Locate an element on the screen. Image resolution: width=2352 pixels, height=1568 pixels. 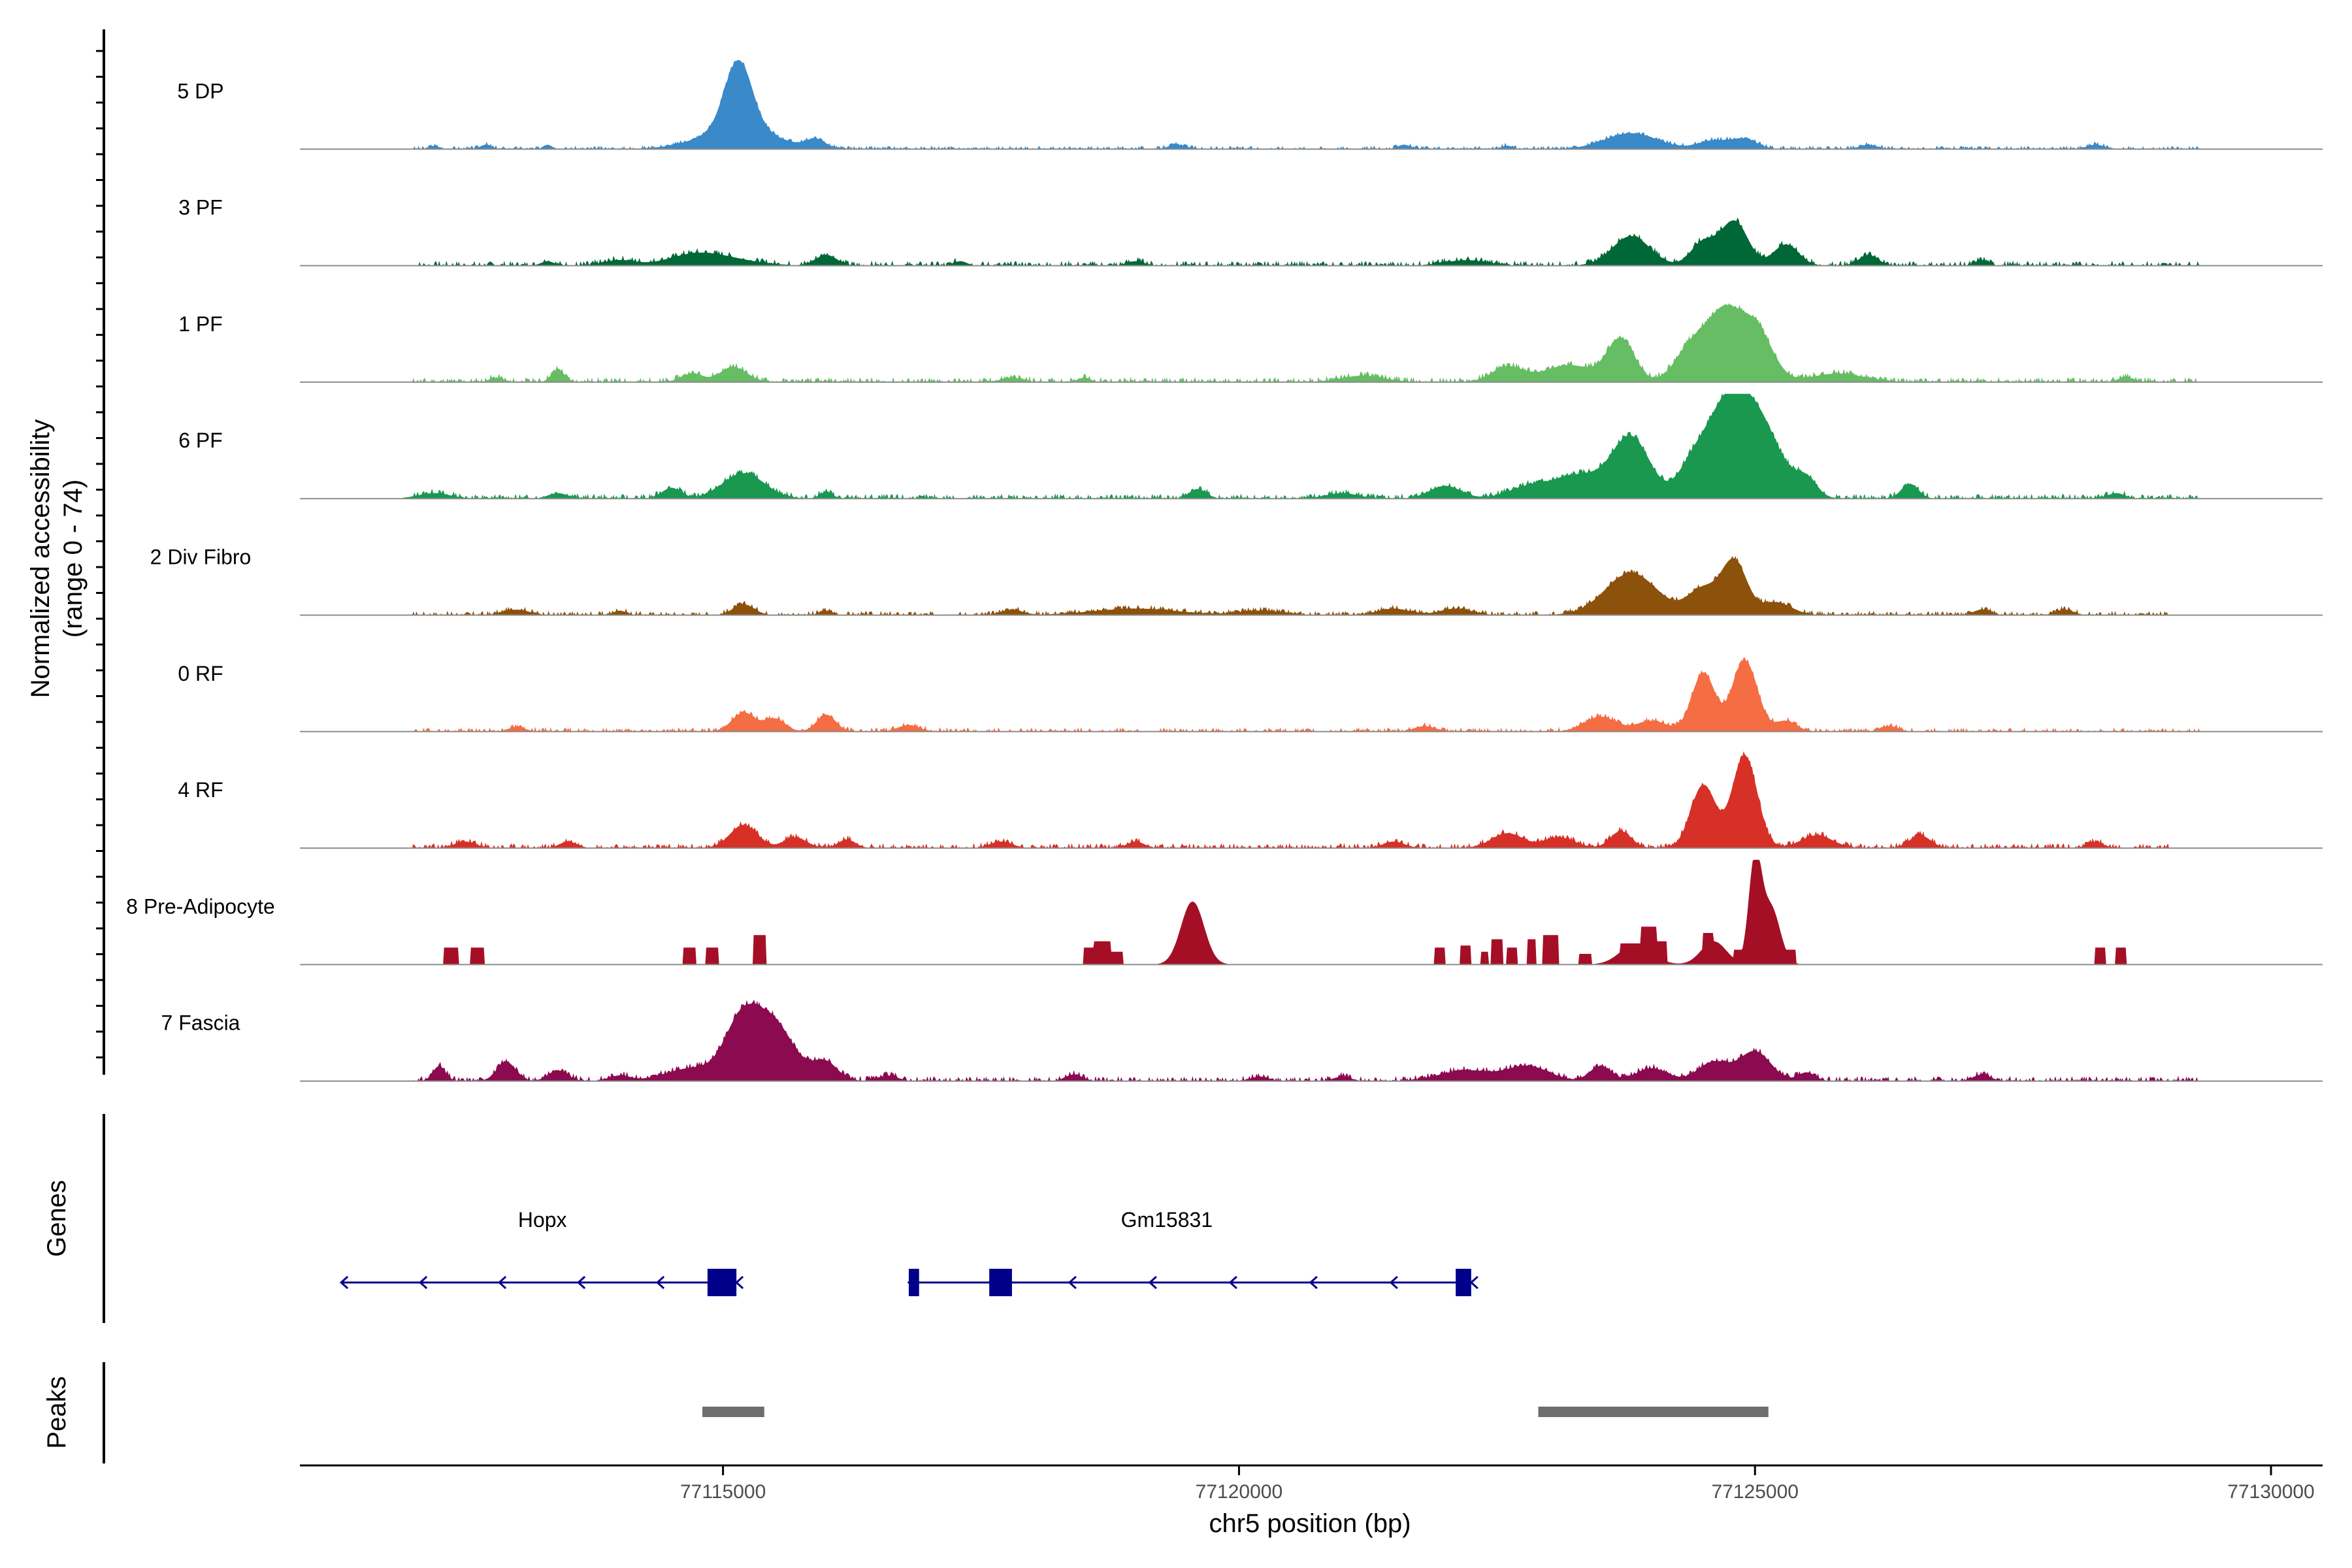
track-1-pf: 1 PF is located at coordinates (1250, 343).